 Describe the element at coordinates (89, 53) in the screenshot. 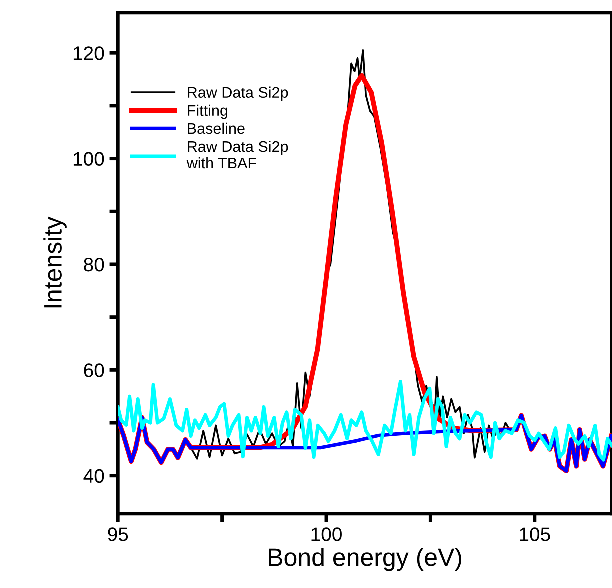

I see `y-tick-label: 120` at that location.